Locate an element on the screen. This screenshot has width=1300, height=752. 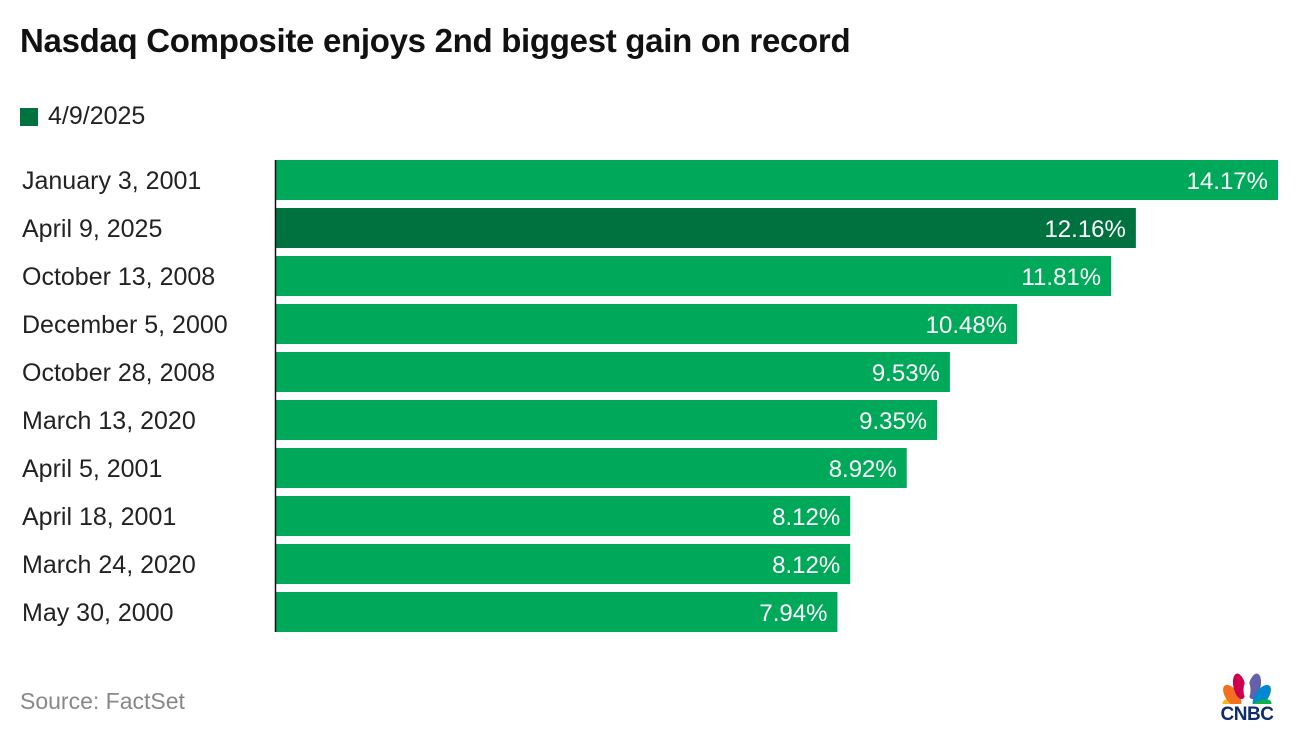
value-label: 11.81% is located at coordinates (1061, 277).